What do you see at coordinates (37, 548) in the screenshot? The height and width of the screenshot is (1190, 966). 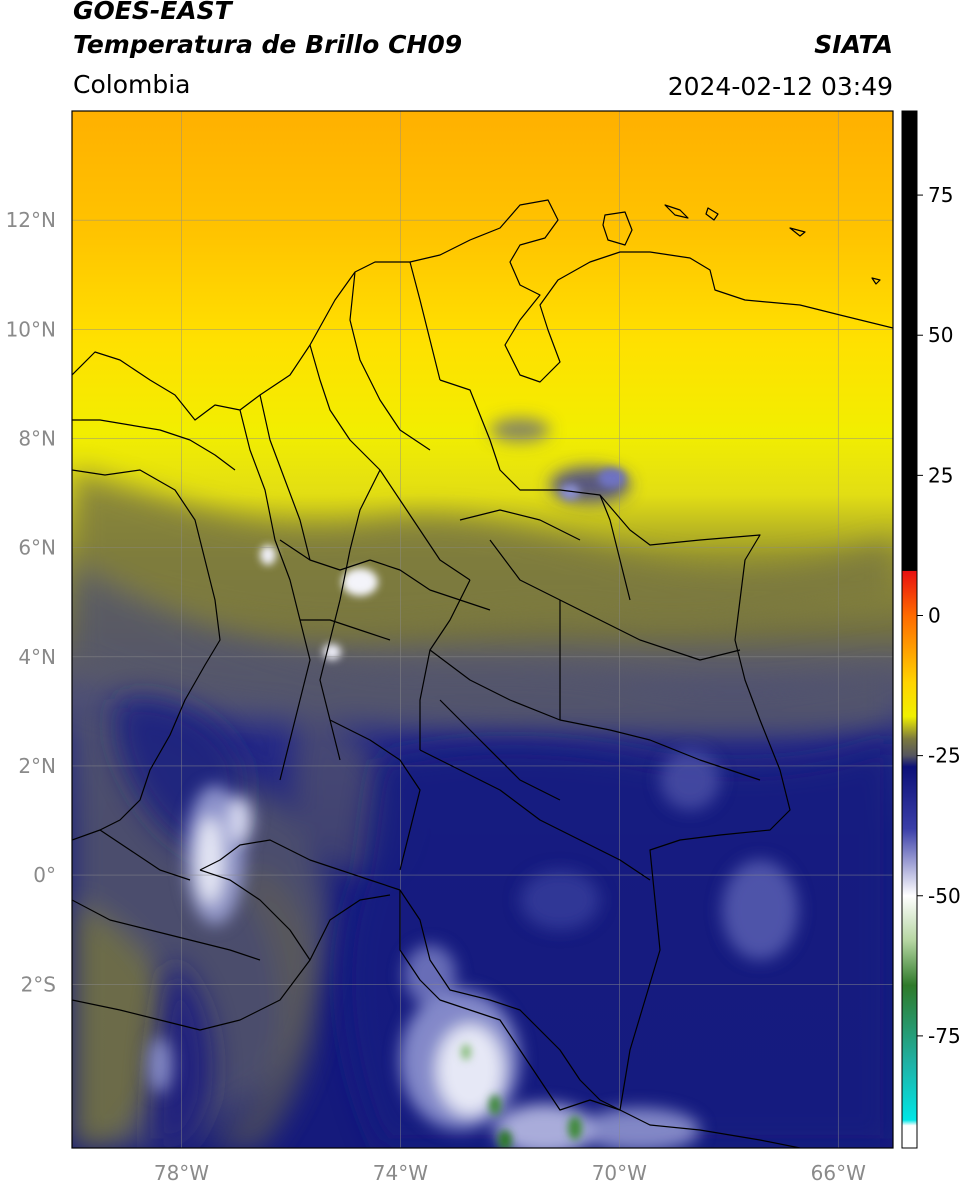 I see `latitude-tick-label: 6°N` at bounding box center [37, 548].